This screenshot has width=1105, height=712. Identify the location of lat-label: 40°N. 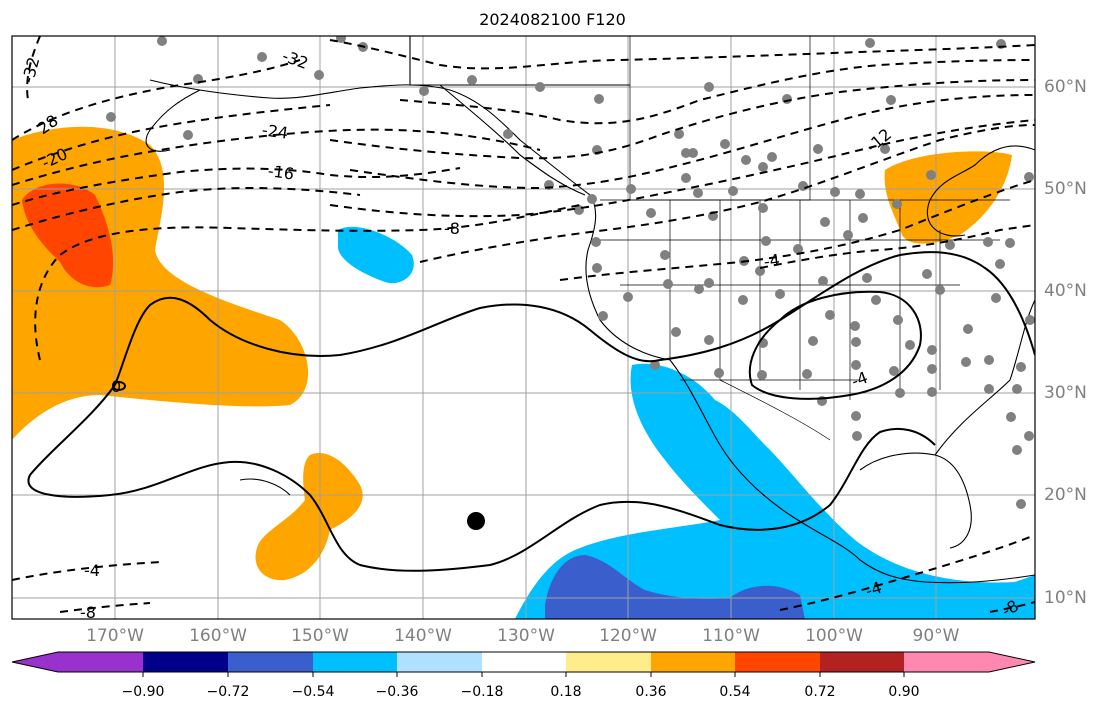
(1065, 291).